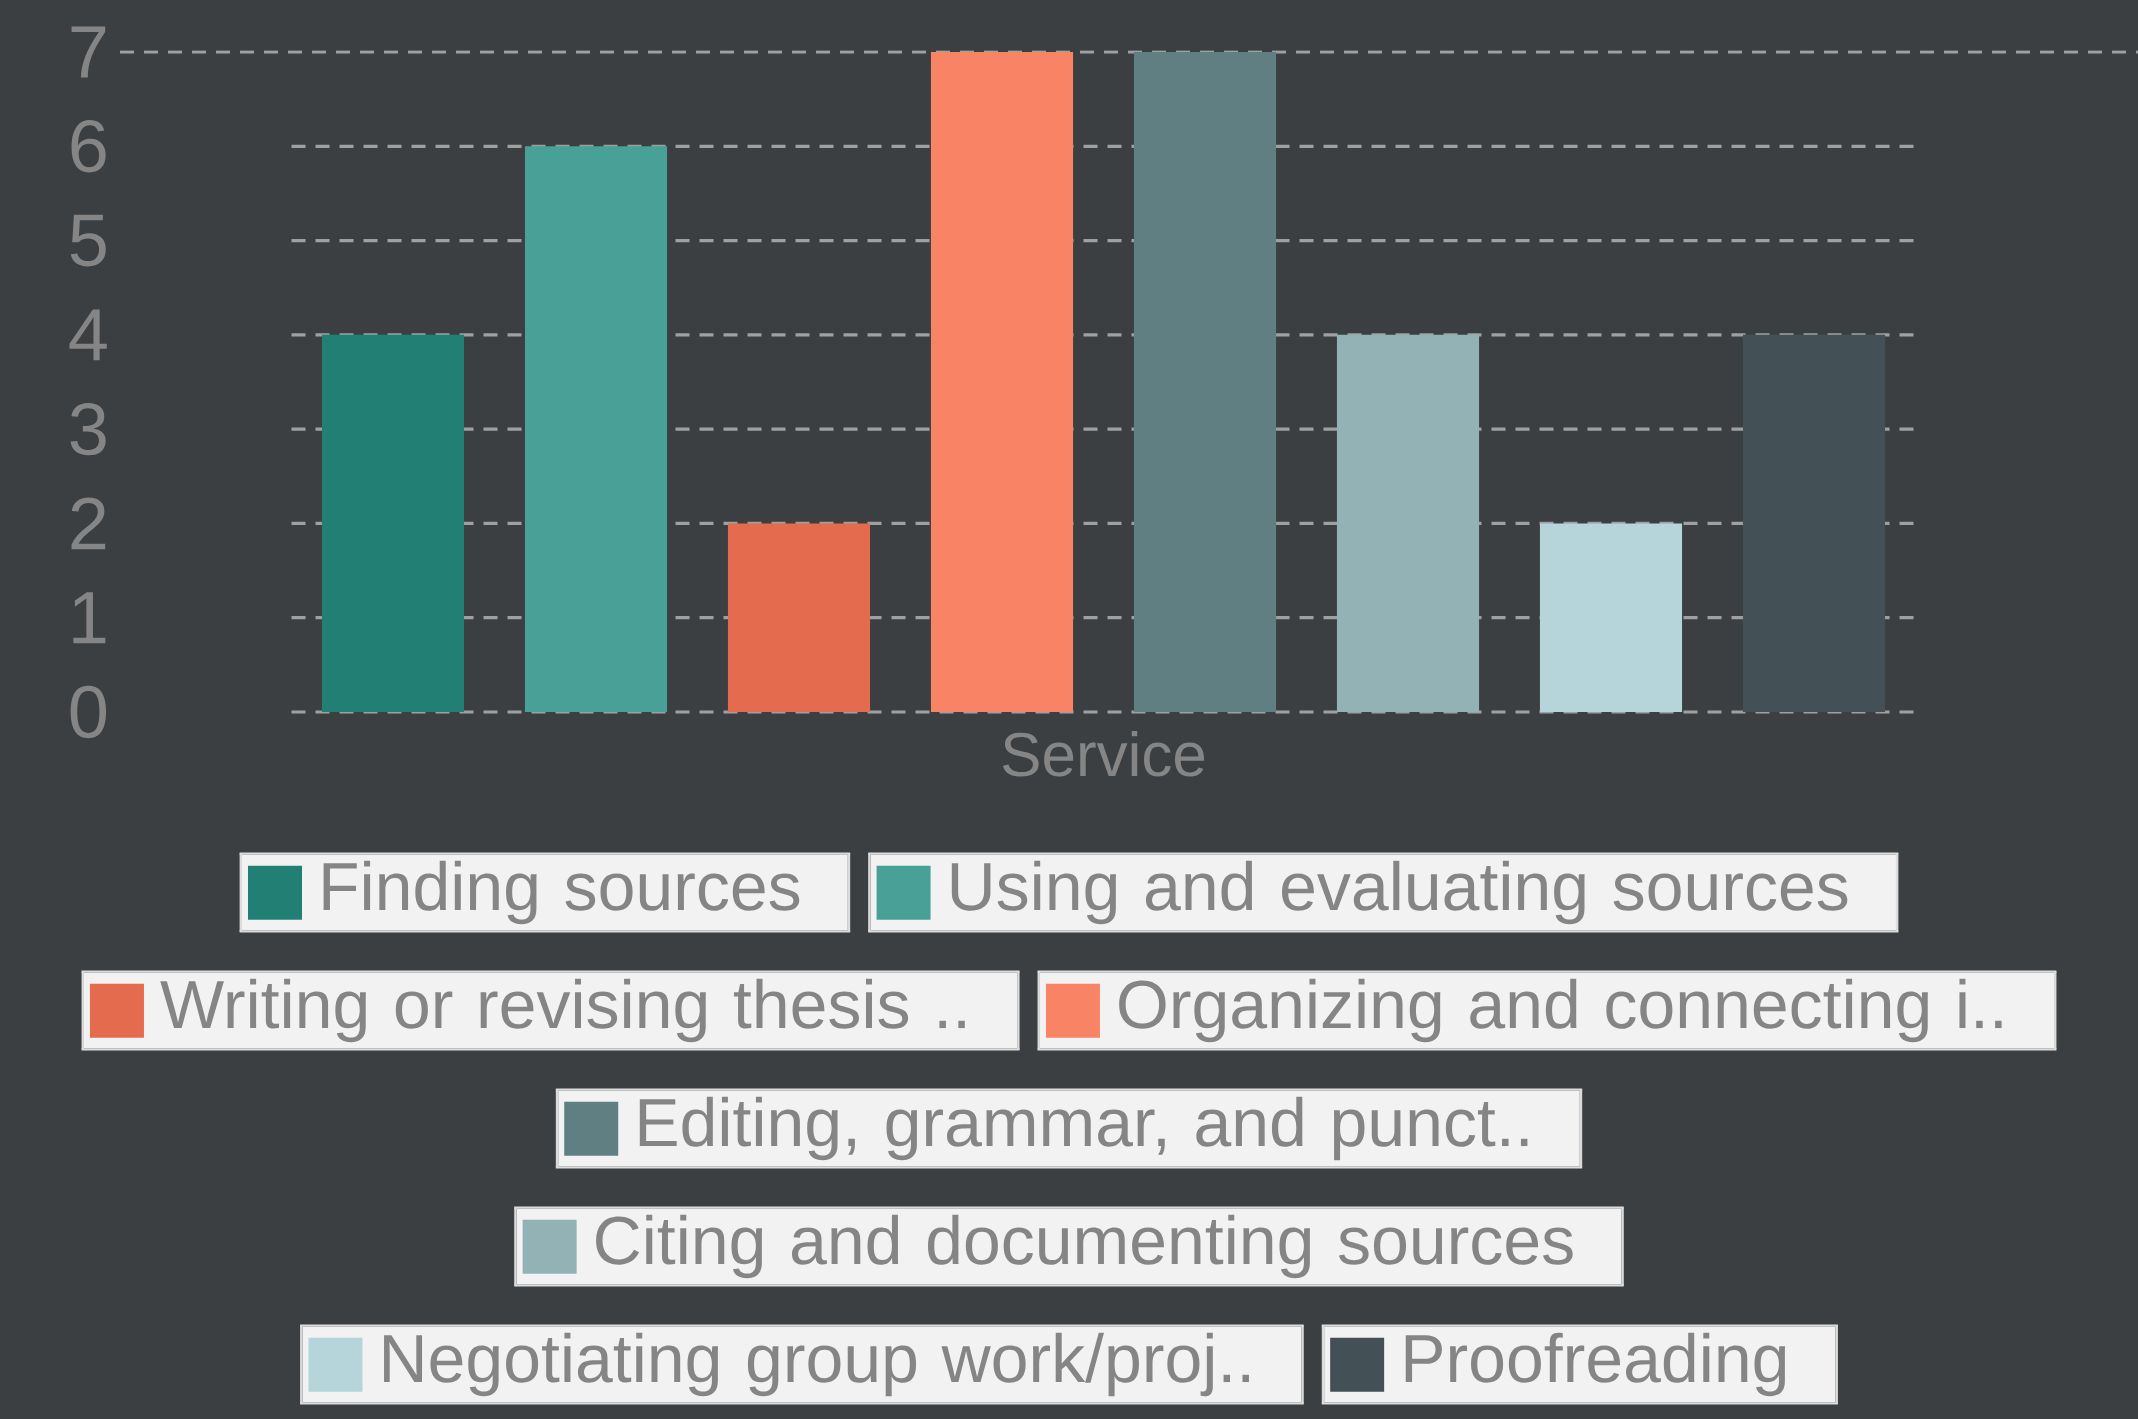  Describe the element at coordinates (88, 429) in the screenshot. I see `y-tick-label: 3` at that location.